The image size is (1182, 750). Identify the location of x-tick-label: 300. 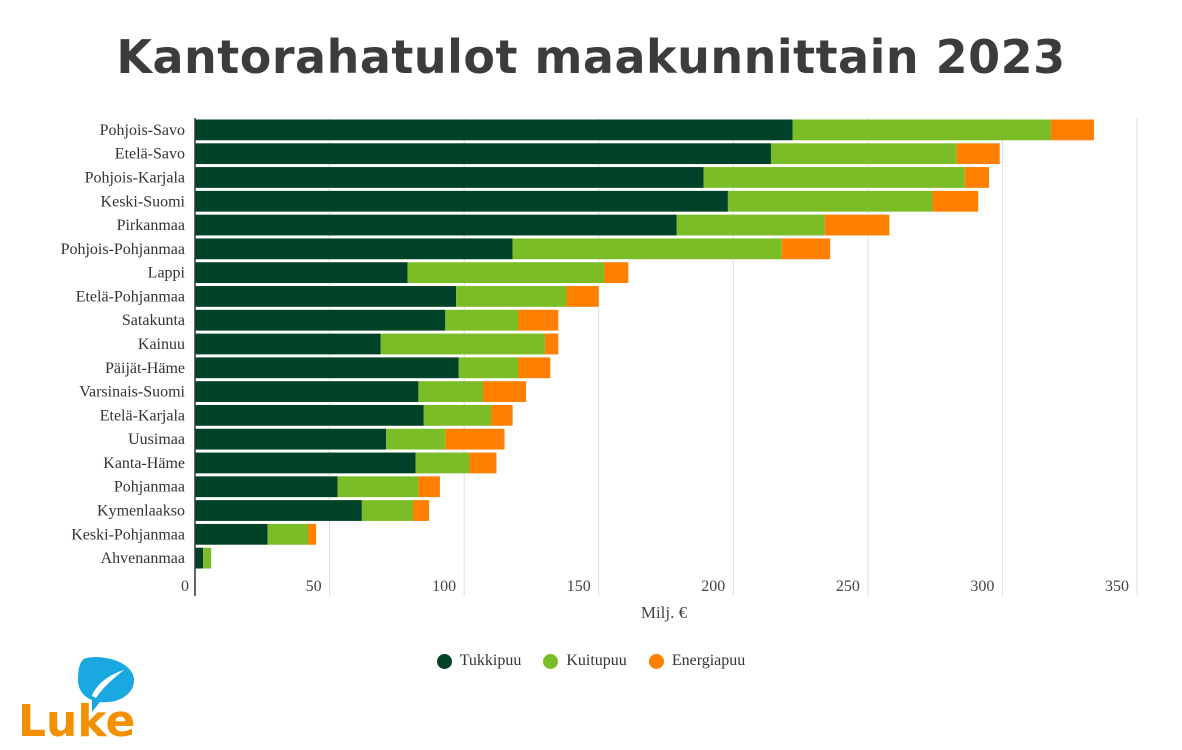
(982, 586).